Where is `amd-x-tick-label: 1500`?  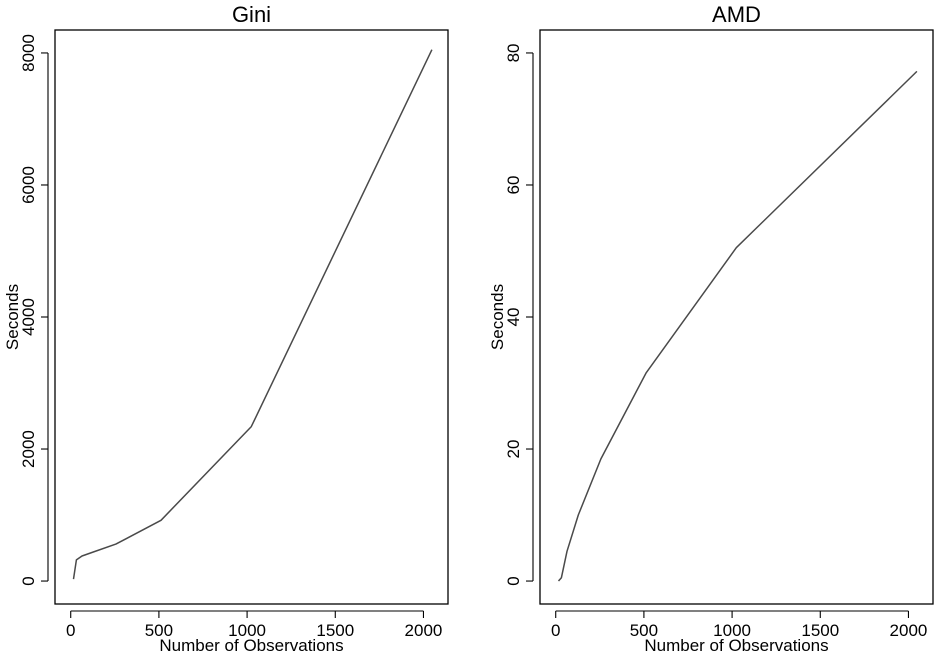
amd-x-tick-label: 1500 is located at coordinates (820, 630).